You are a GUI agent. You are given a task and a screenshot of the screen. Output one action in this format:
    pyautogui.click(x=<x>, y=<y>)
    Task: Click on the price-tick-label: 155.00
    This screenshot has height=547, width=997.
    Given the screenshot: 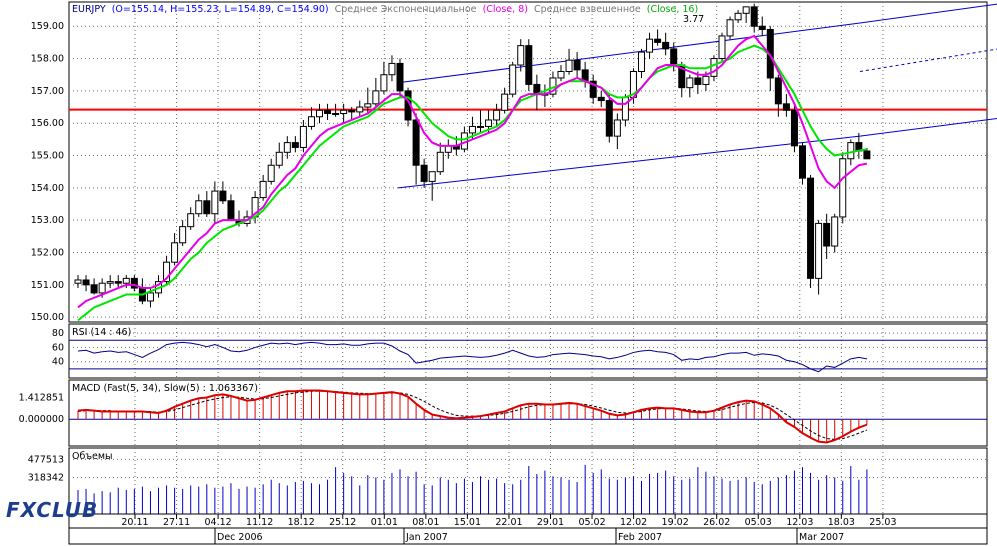 What is the action you would take?
    pyautogui.click(x=47, y=156)
    